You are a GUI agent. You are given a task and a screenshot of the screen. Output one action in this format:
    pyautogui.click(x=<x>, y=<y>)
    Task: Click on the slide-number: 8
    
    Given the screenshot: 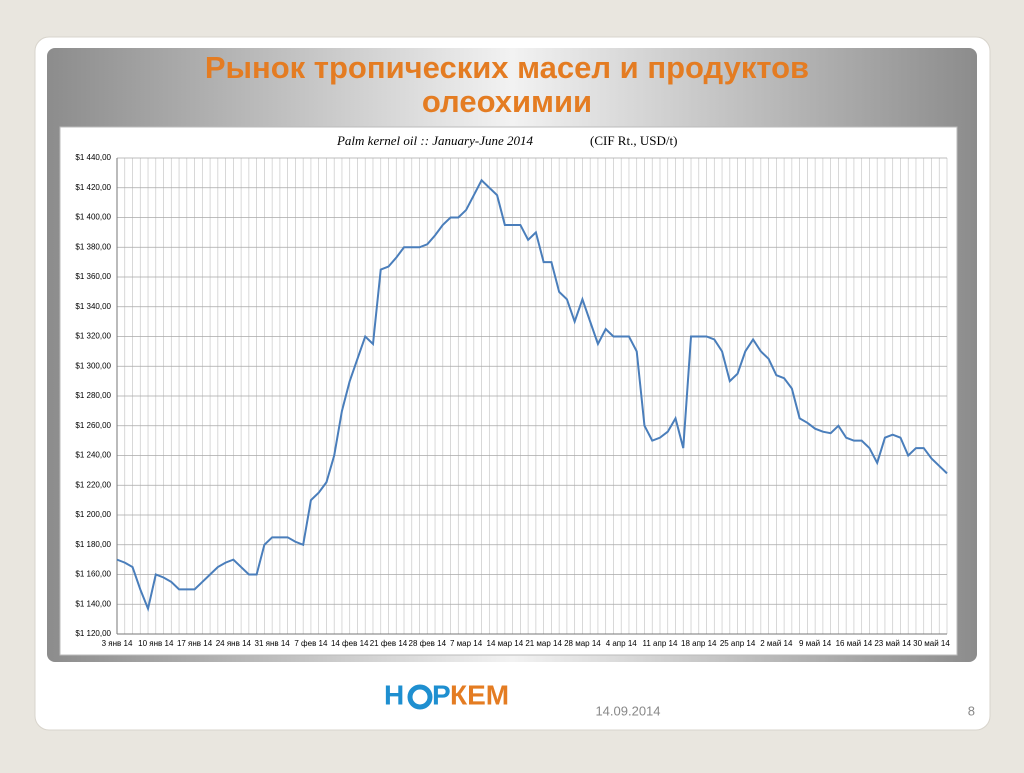 What is the action you would take?
    pyautogui.click(x=971, y=710)
    